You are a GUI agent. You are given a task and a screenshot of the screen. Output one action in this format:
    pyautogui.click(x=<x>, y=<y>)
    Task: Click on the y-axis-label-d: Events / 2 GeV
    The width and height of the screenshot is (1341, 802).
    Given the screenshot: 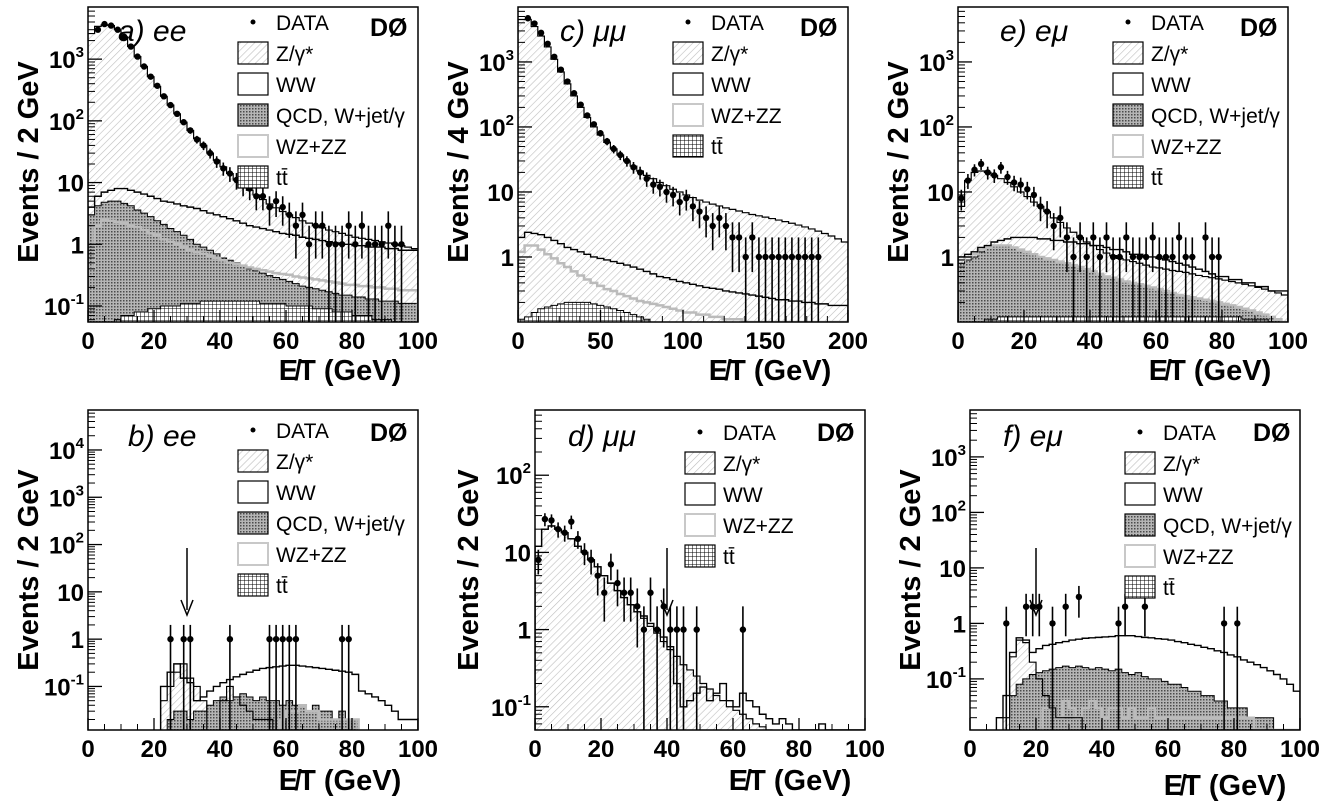 What is the action you would take?
    pyautogui.click(x=469, y=570)
    